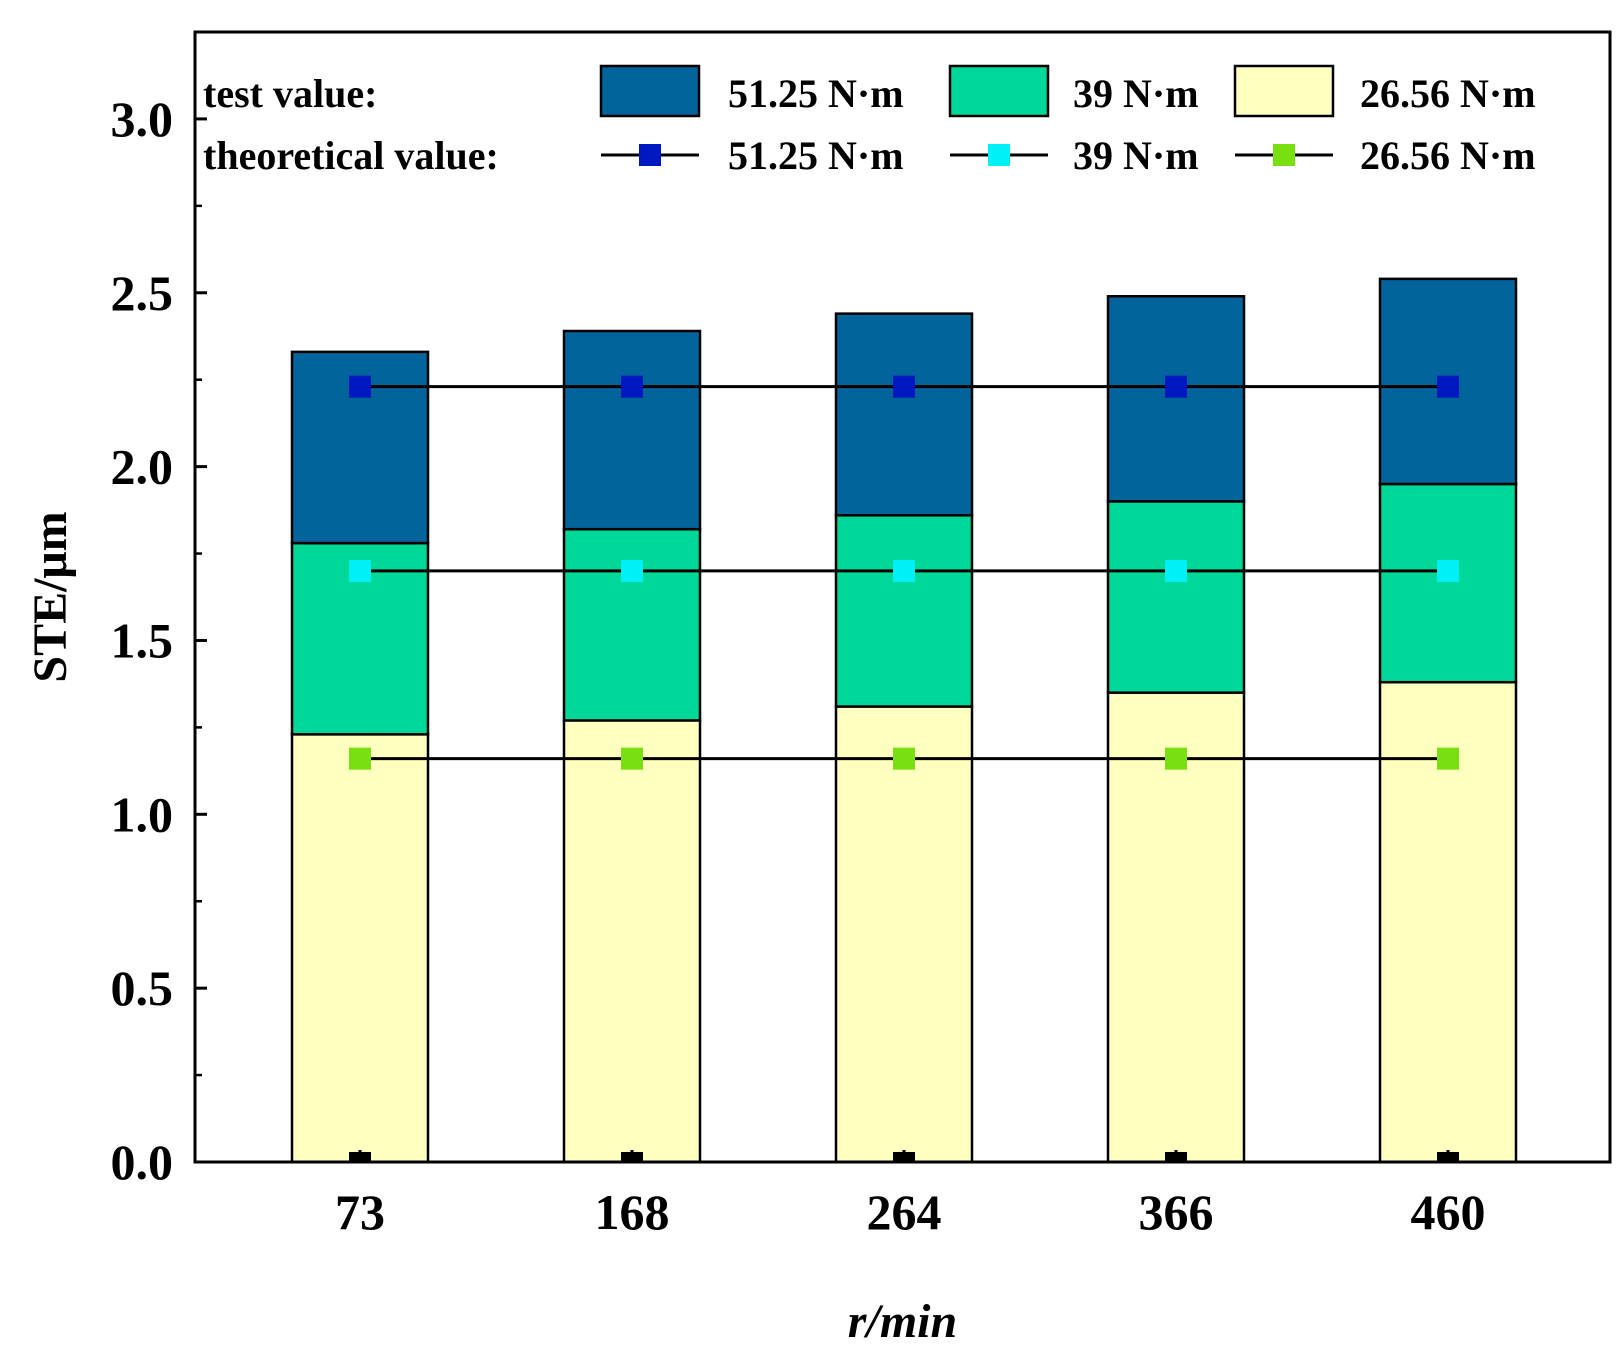 This screenshot has height=1353, width=1619. I want to click on y-tick-label: 0.5, so click(142, 988).